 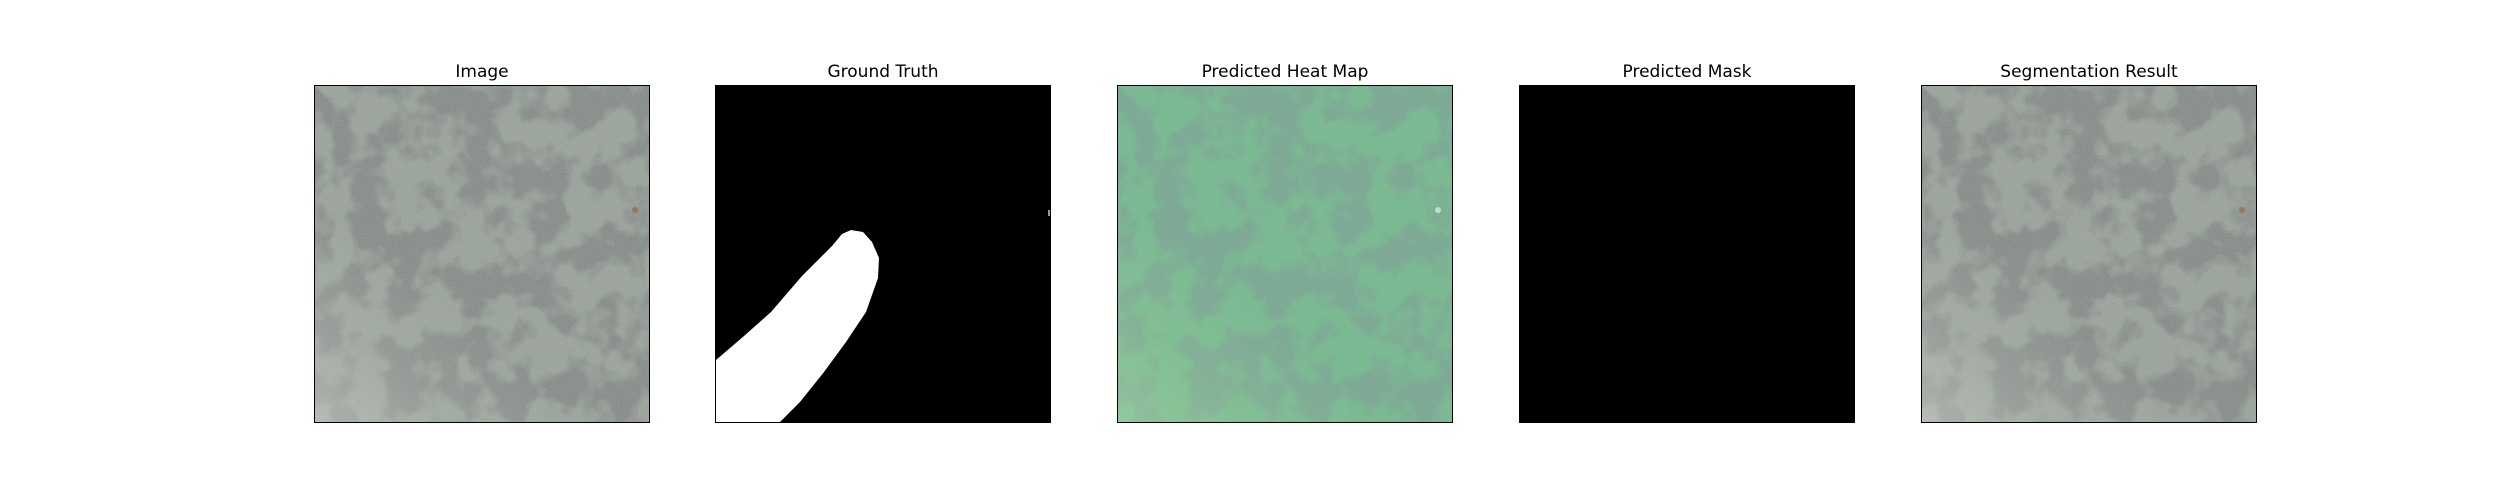 I want to click on predicted-mask-frame, so click(x=1687, y=254).